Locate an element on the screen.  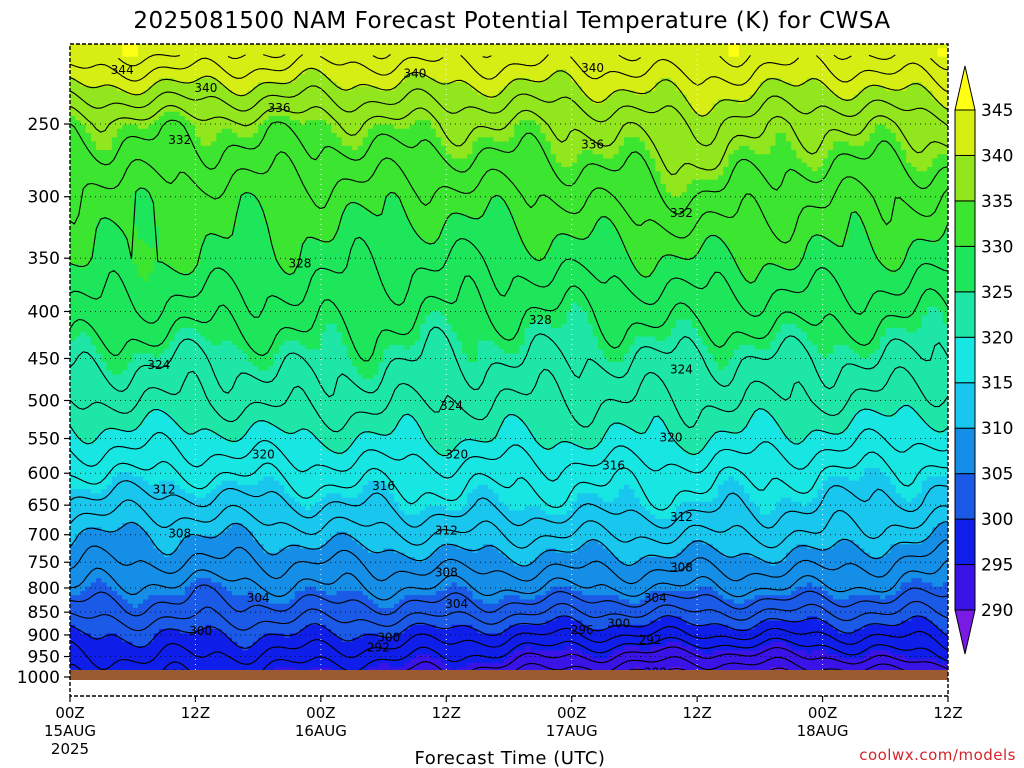
y-tick-label: 900 is located at coordinates (44, 636).